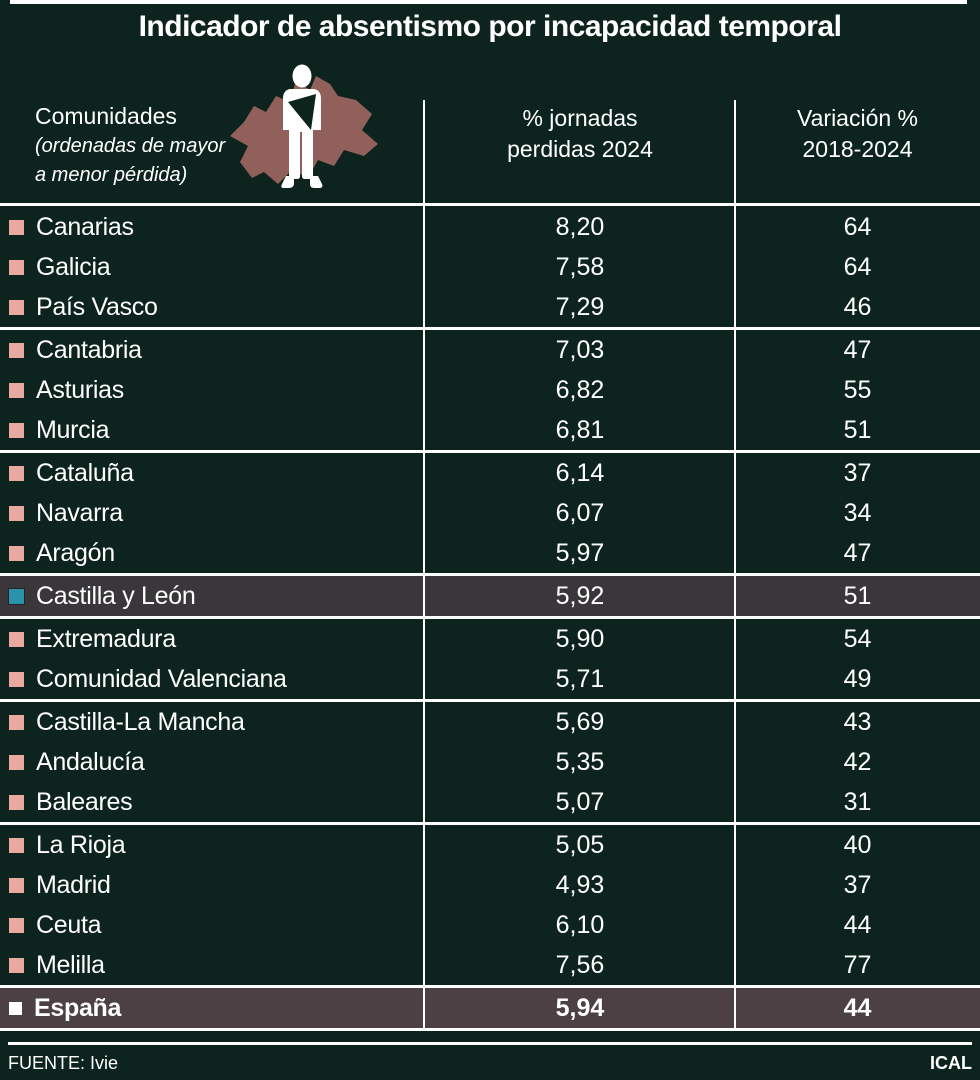 The width and height of the screenshot is (980, 1080). Describe the element at coordinates (580, 595) in the screenshot. I see `jornadas-value: 5,92` at that location.